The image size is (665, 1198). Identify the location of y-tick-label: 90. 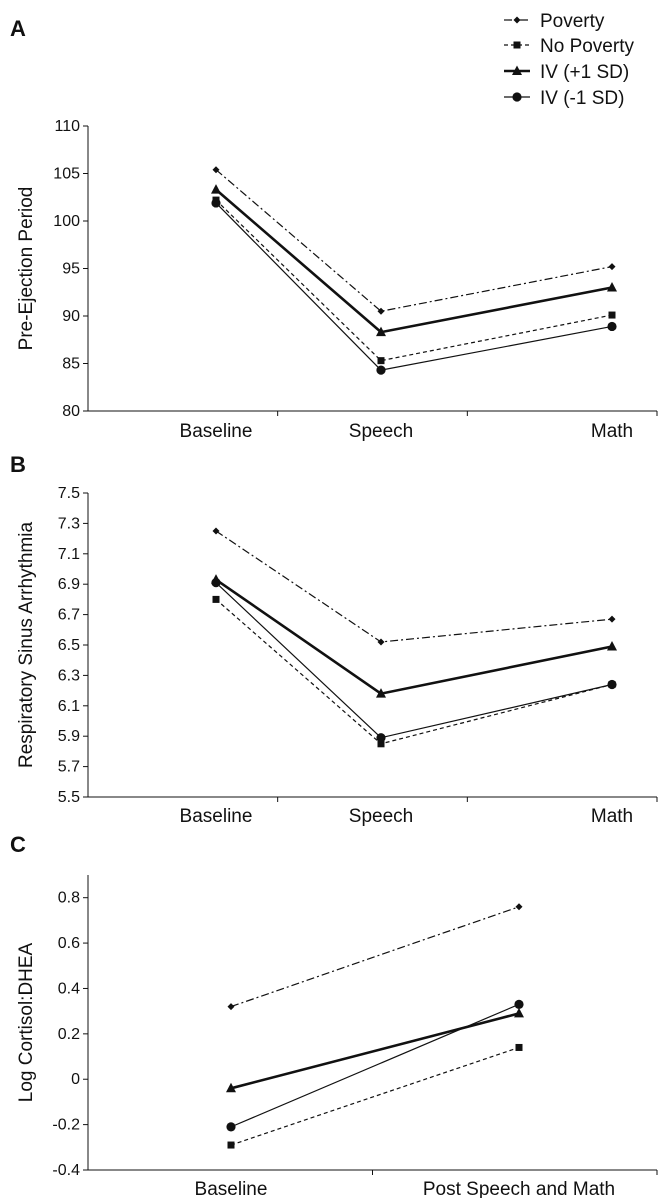
(71, 316).